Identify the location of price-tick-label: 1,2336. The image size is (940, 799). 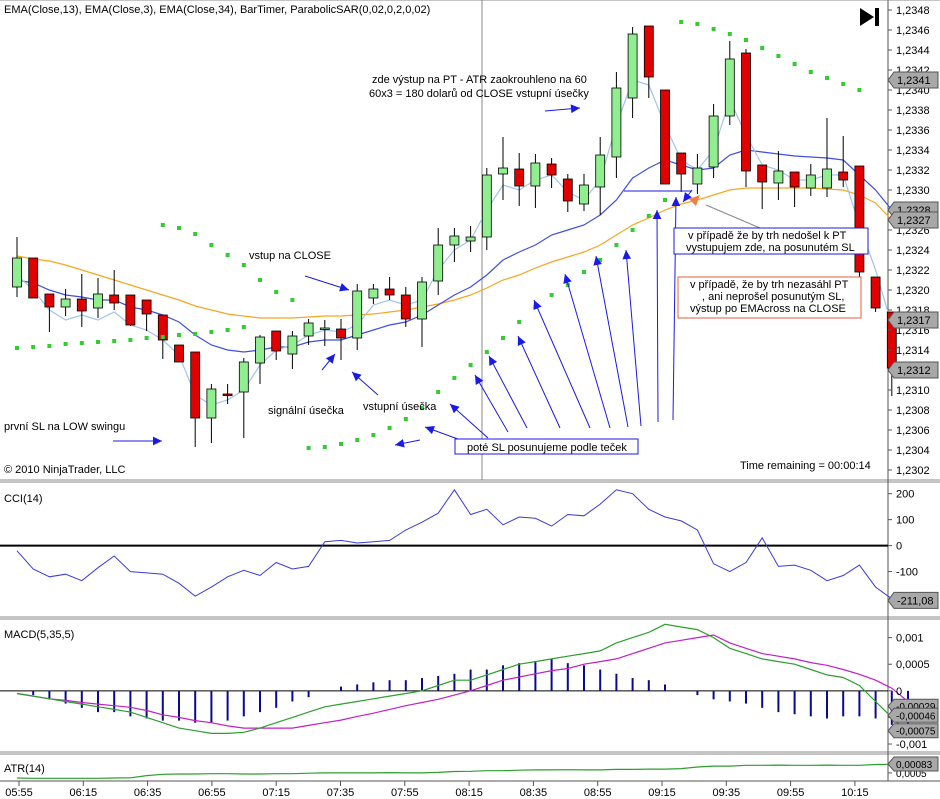
(913, 131).